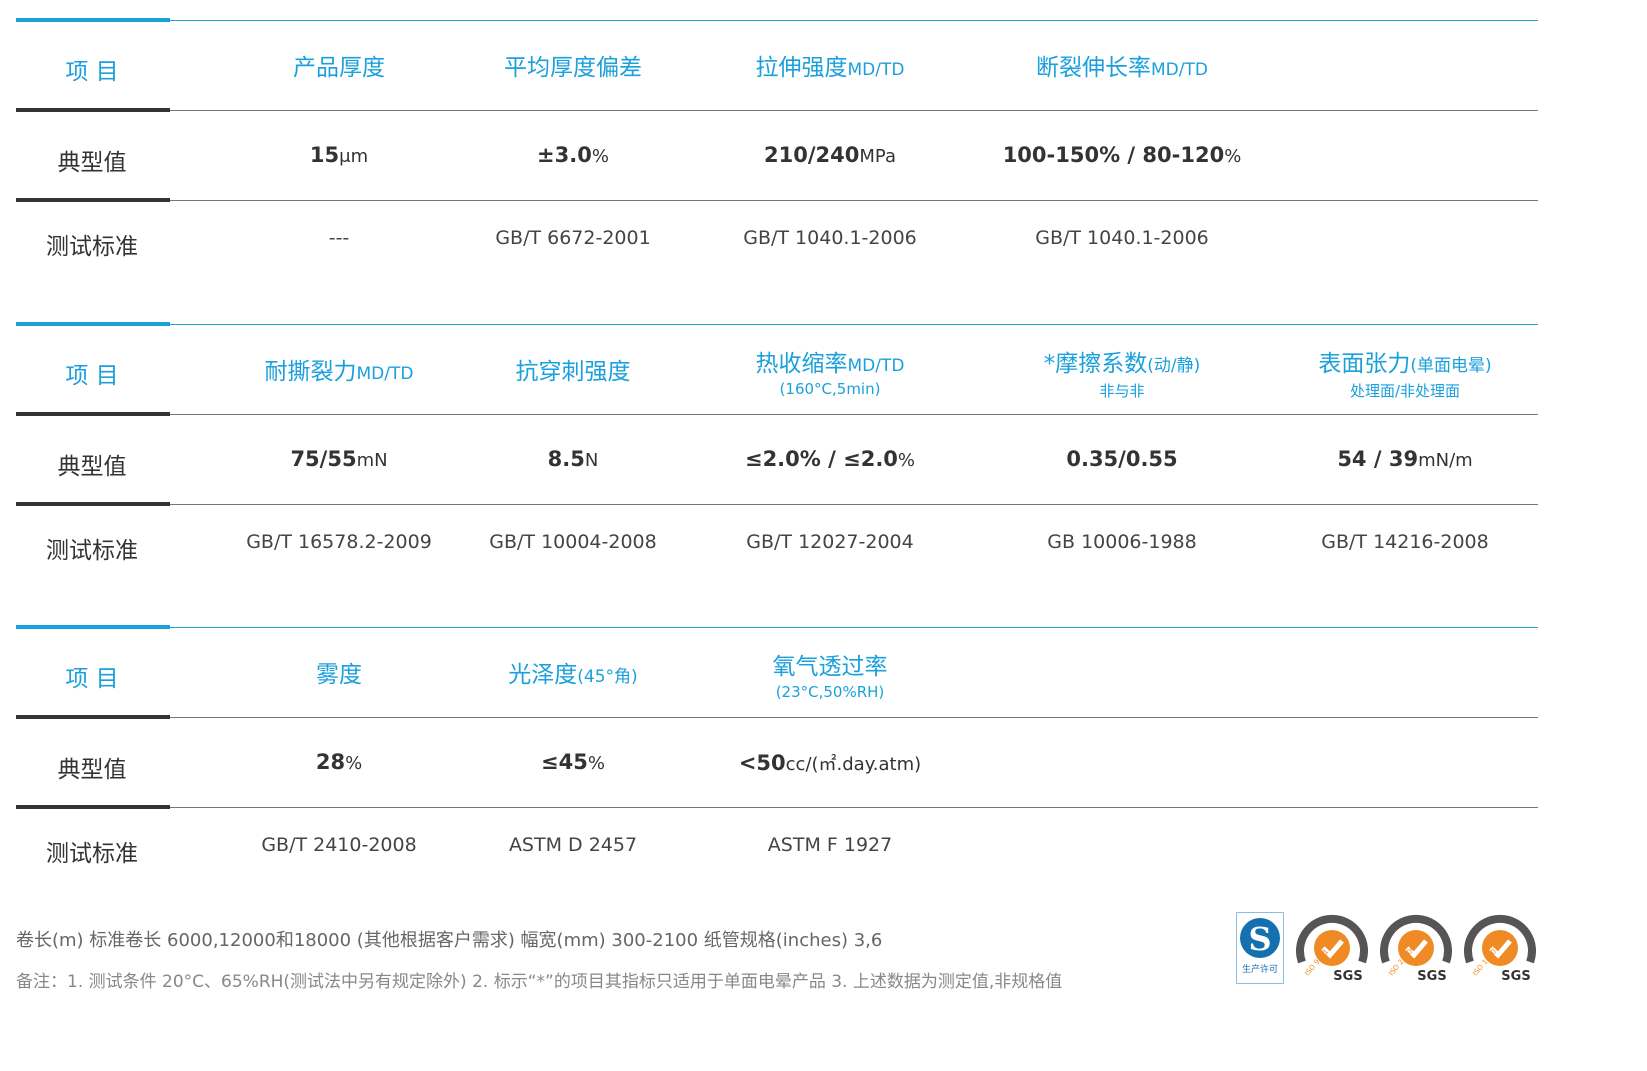  I want to click on test-standard: GB/T 2410-2008, so click(339, 845).